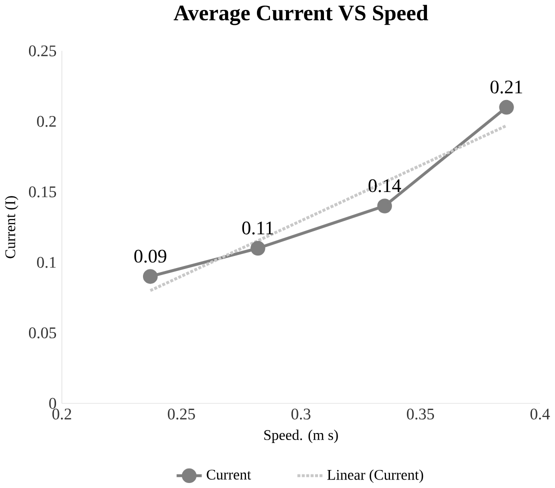 Image resolution: width=555 pixels, height=488 pixels. I want to click on y-axis-title: Current (I), so click(11, 227).